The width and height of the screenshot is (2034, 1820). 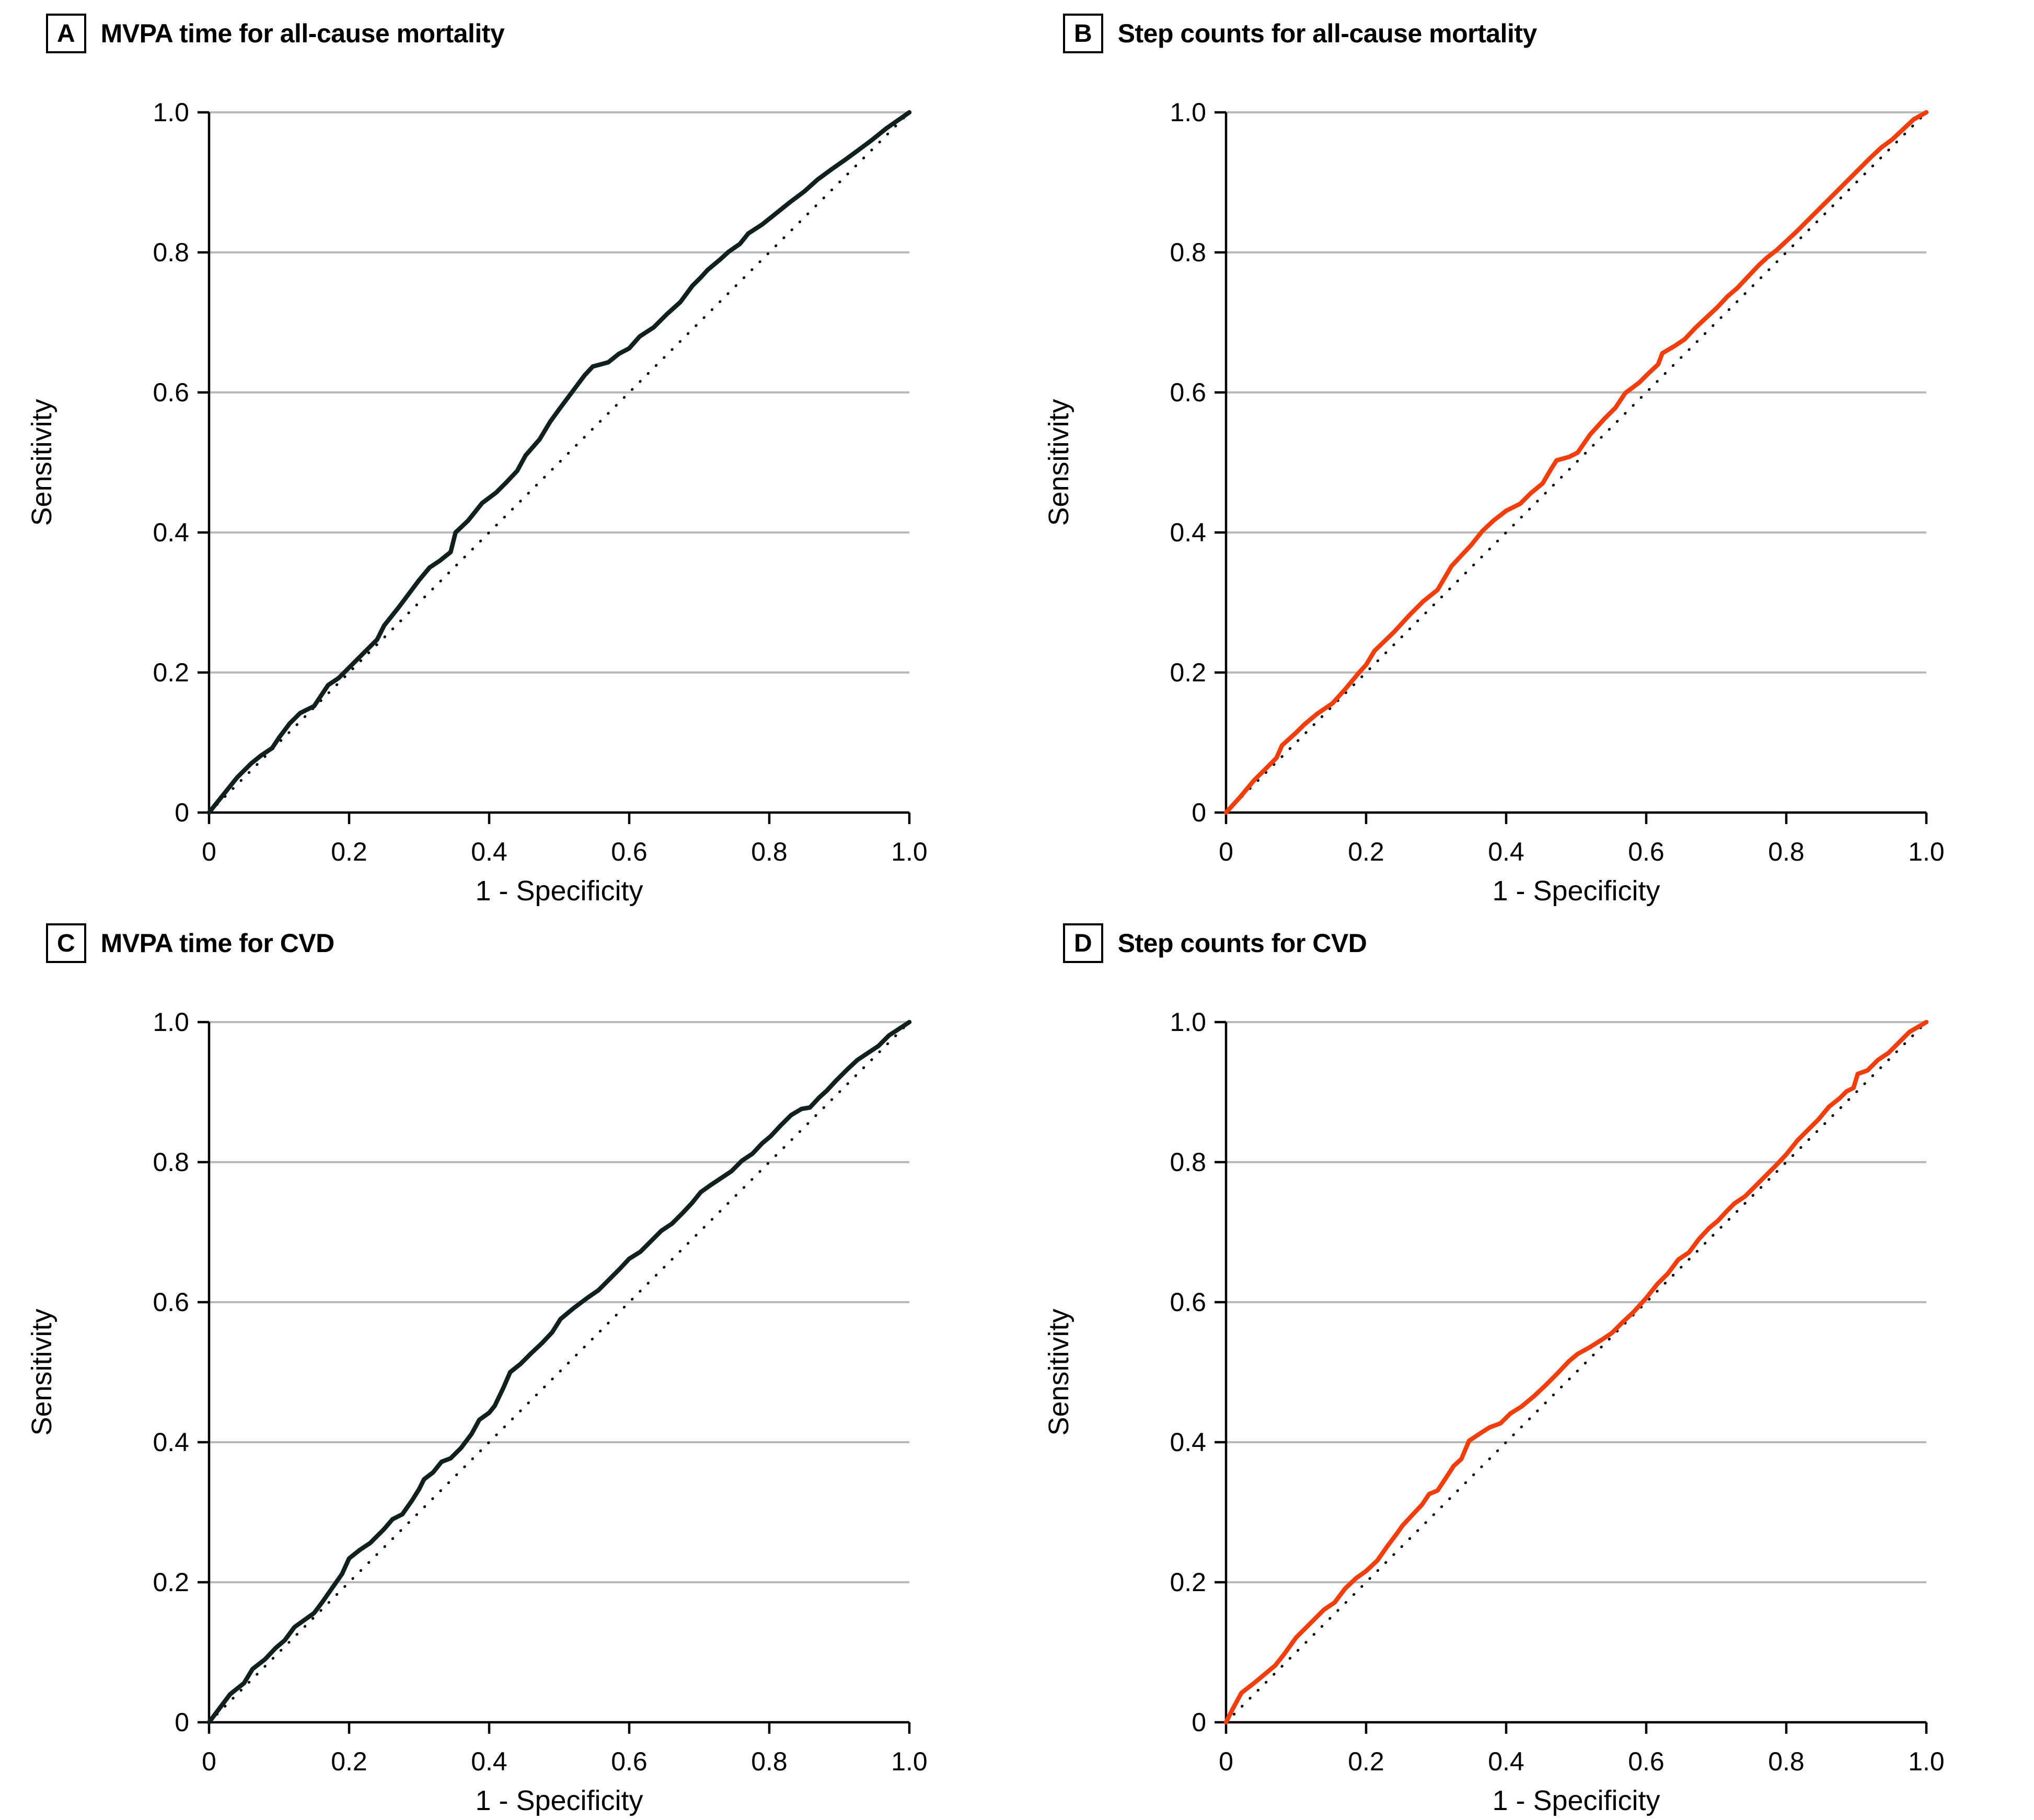 What do you see at coordinates (302, 33) in the screenshot?
I see `panel-title: MVPA time for all-cause mortality` at bounding box center [302, 33].